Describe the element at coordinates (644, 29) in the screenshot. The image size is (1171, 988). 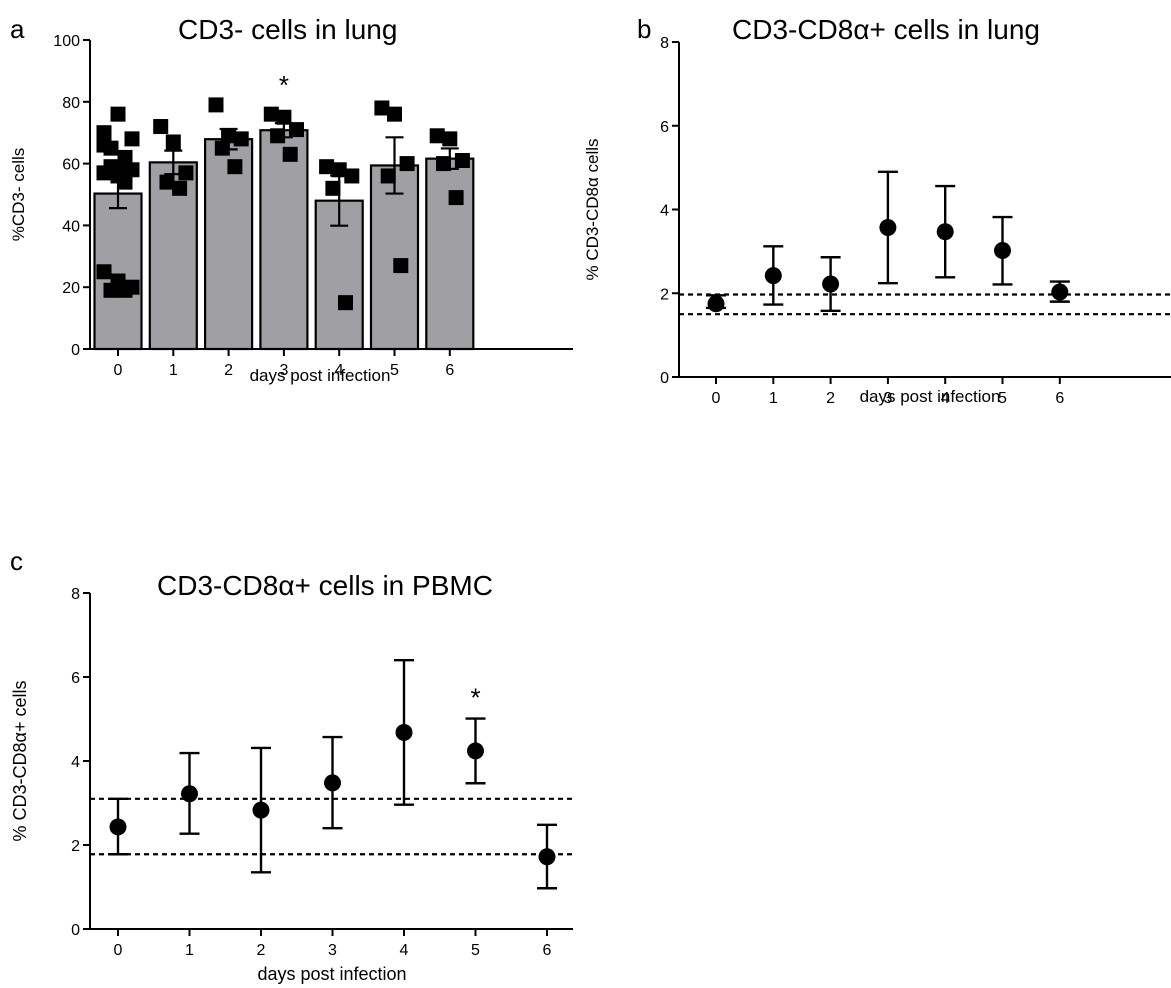
I see `panel-letter-b: b` at that location.